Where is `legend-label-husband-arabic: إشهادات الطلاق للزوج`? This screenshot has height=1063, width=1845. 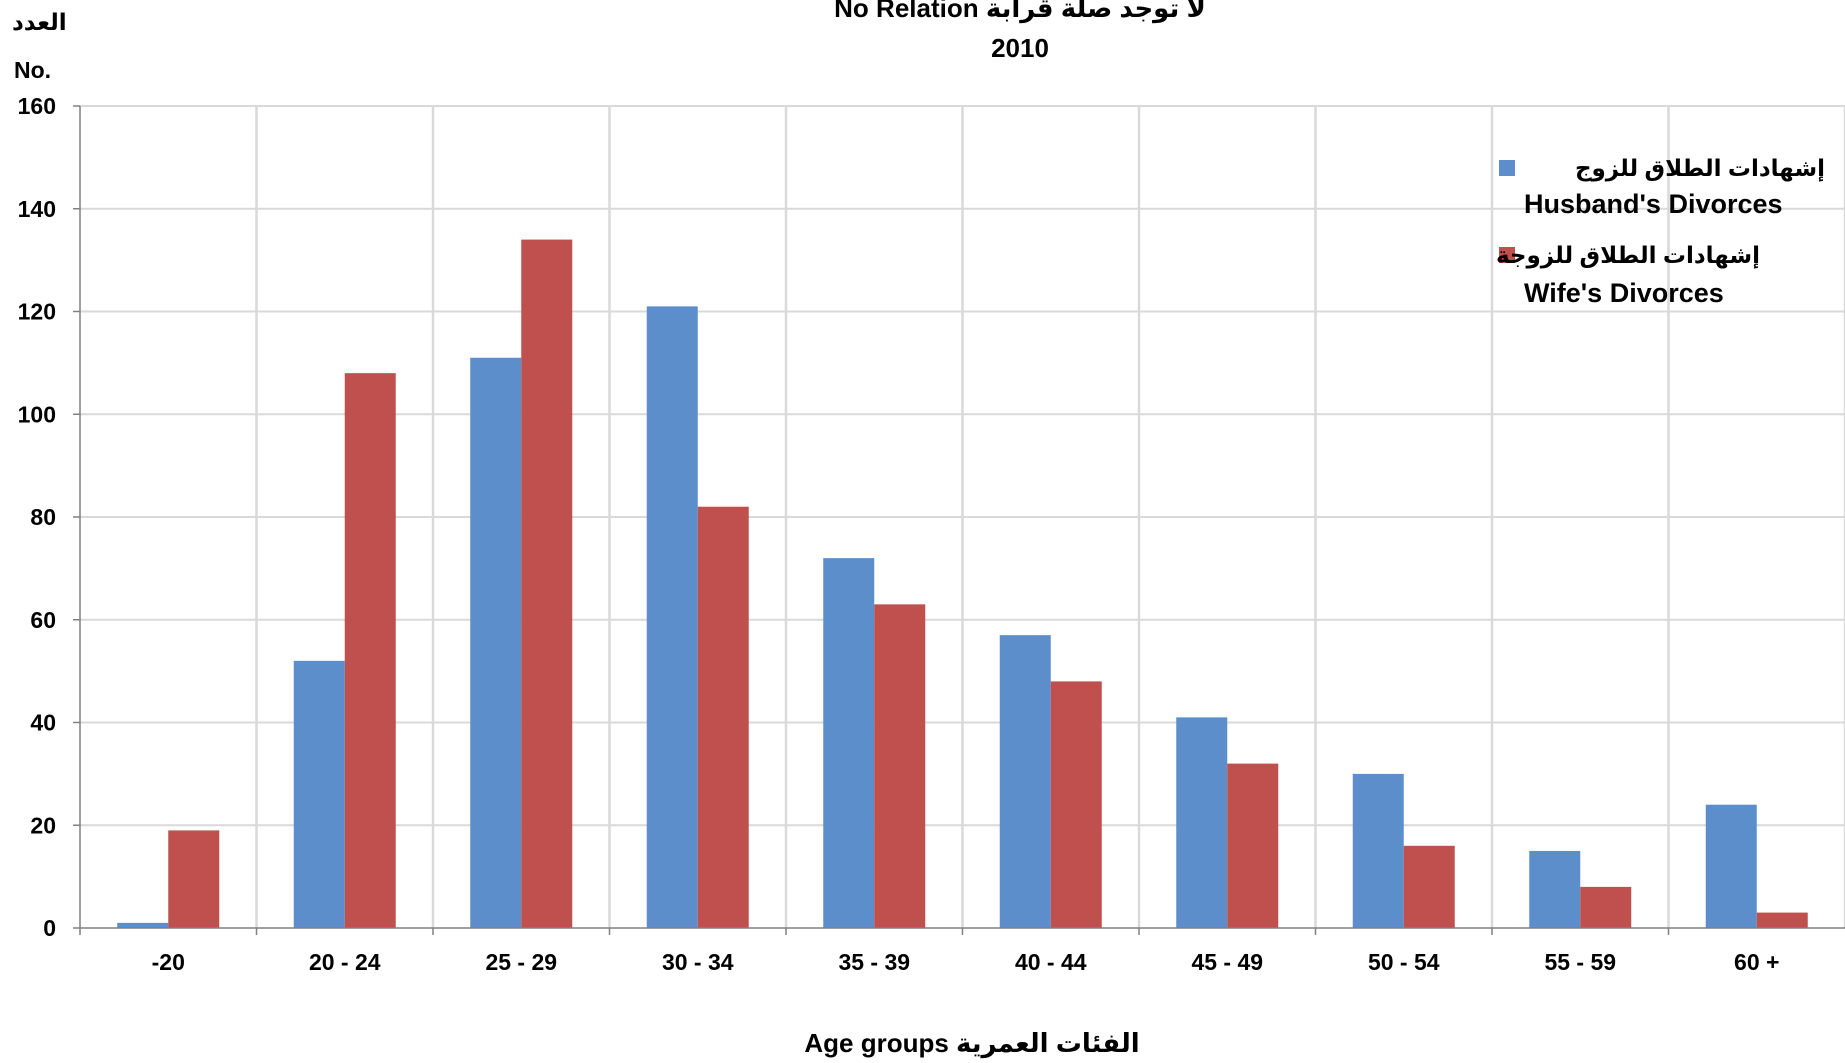
legend-label-husband-arabic: إشهادات الطلاق للزوج is located at coordinates (1700, 168).